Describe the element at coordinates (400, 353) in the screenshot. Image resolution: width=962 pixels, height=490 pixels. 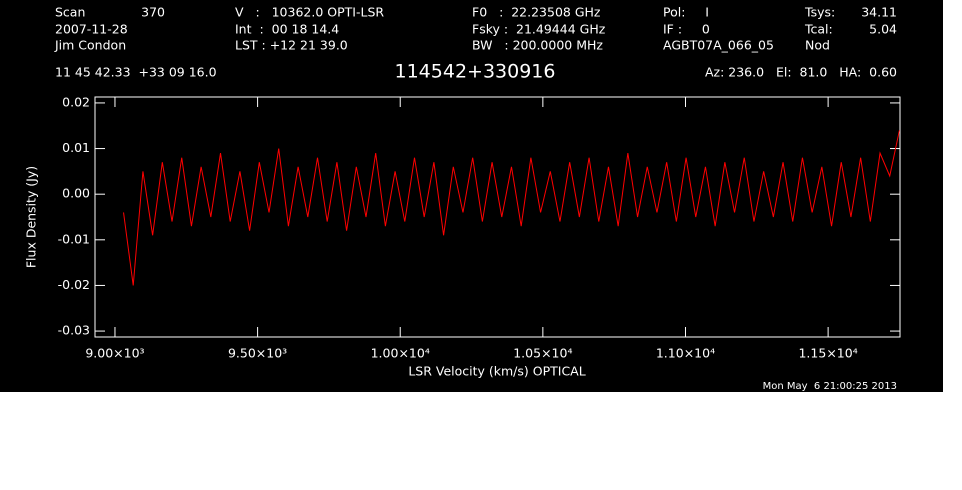
I see `x-tick-label: 1.00×10⁴` at that location.